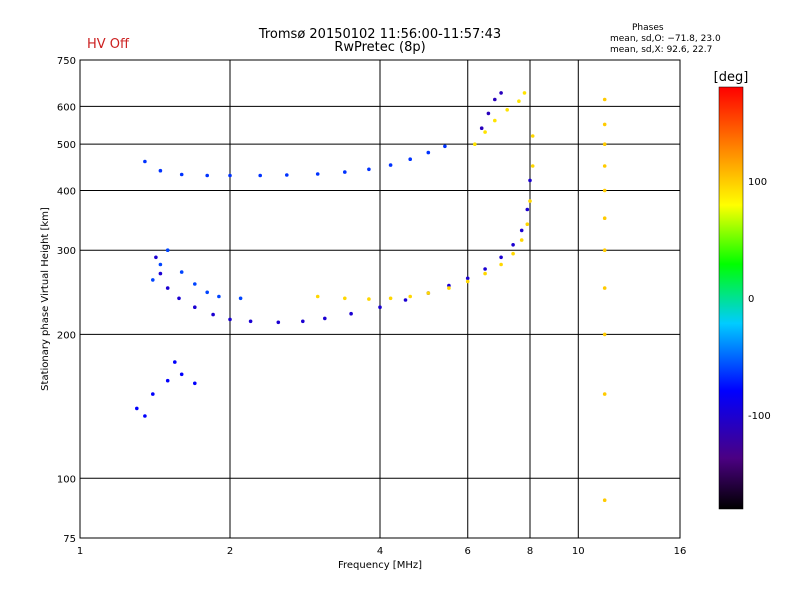 The height and width of the screenshot is (600, 800). I want to click on y-tick-label: 600, so click(66, 107).